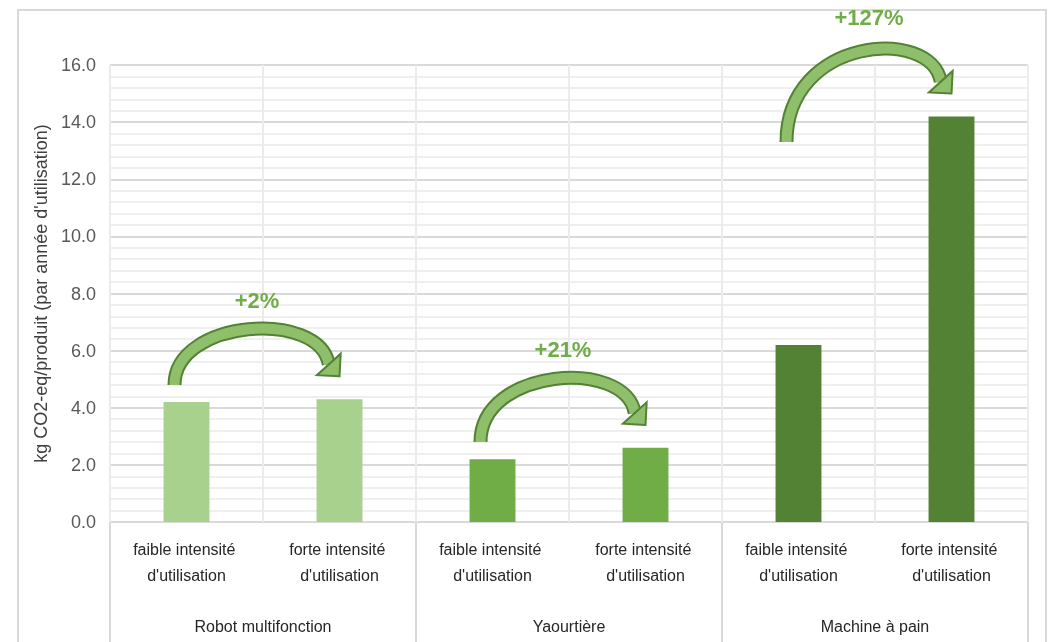 The width and height of the screenshot is (1056, 642). I want to click on y-tick-label: 14.0, so click(78, 122).